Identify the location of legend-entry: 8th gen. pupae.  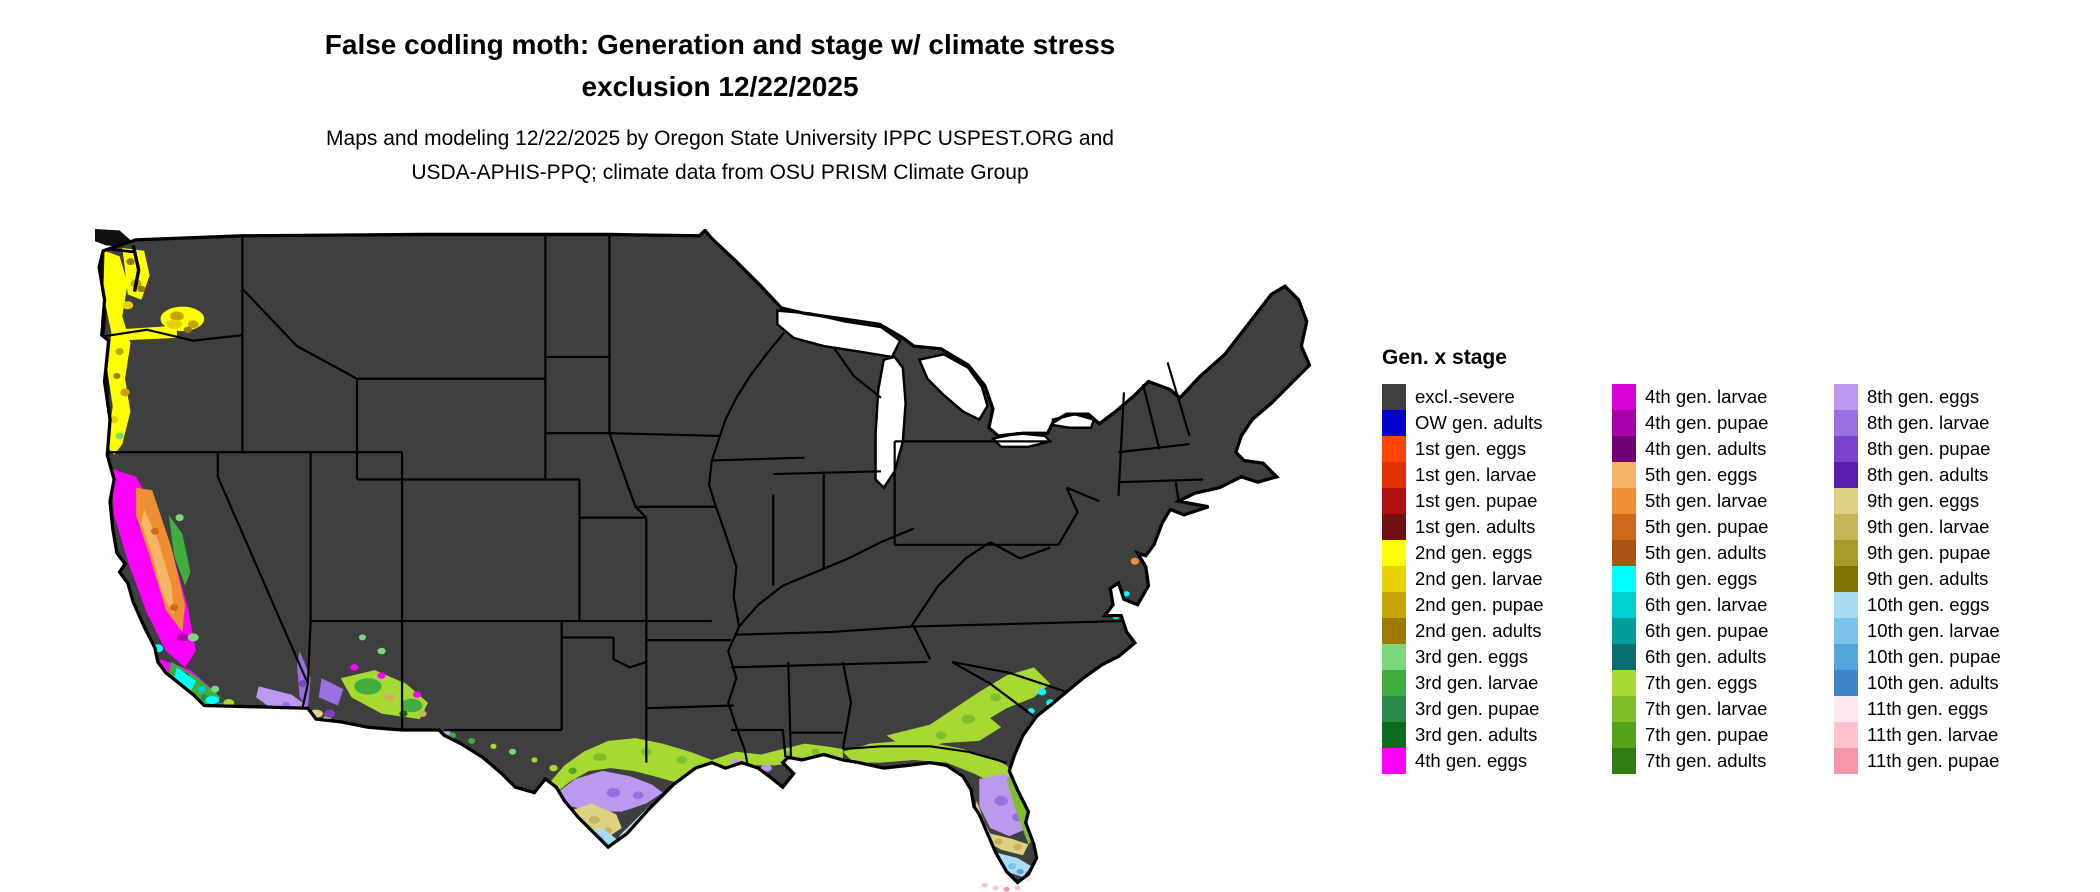
(1917, 449).